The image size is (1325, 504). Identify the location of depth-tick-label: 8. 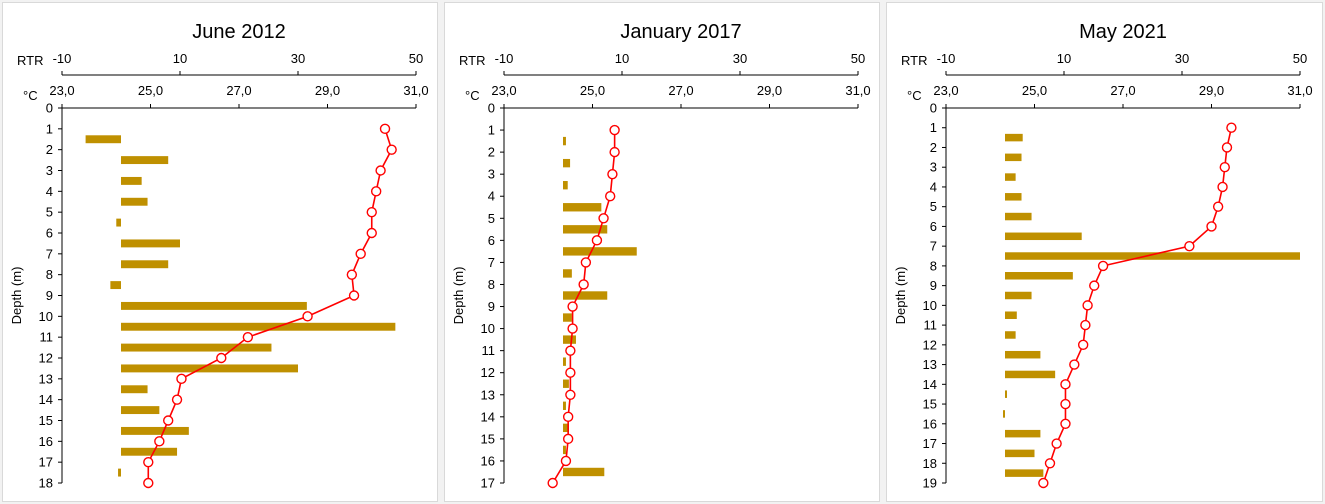
(49, 274).